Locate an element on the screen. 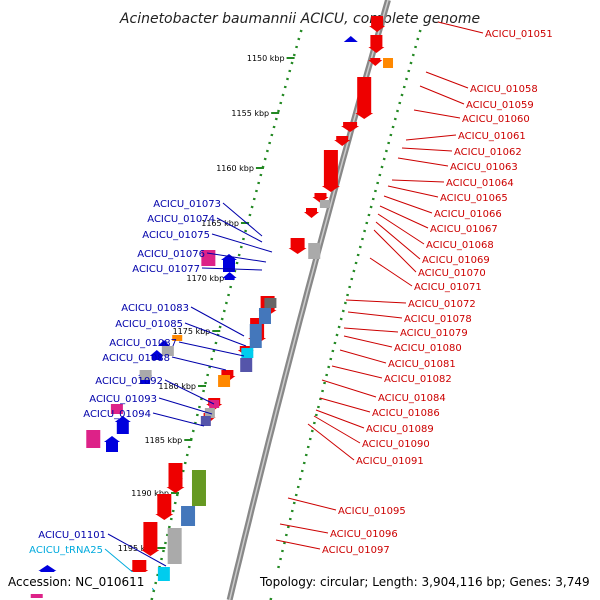  gene-label: ACICU_01051 is located at coordinates (519, 34).